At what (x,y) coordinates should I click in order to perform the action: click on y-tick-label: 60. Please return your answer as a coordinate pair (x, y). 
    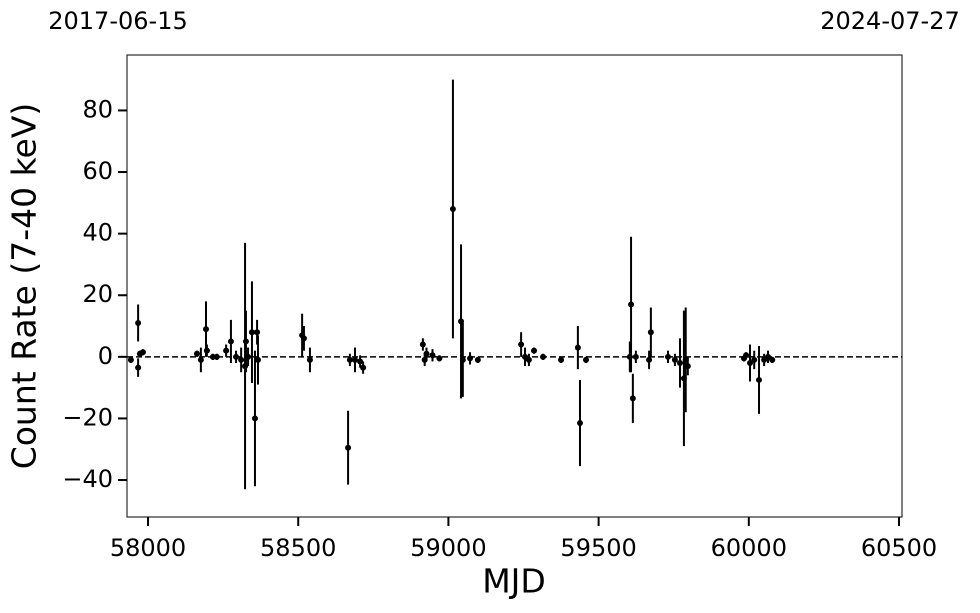
    Looking at the image, I should click on (97, 171).